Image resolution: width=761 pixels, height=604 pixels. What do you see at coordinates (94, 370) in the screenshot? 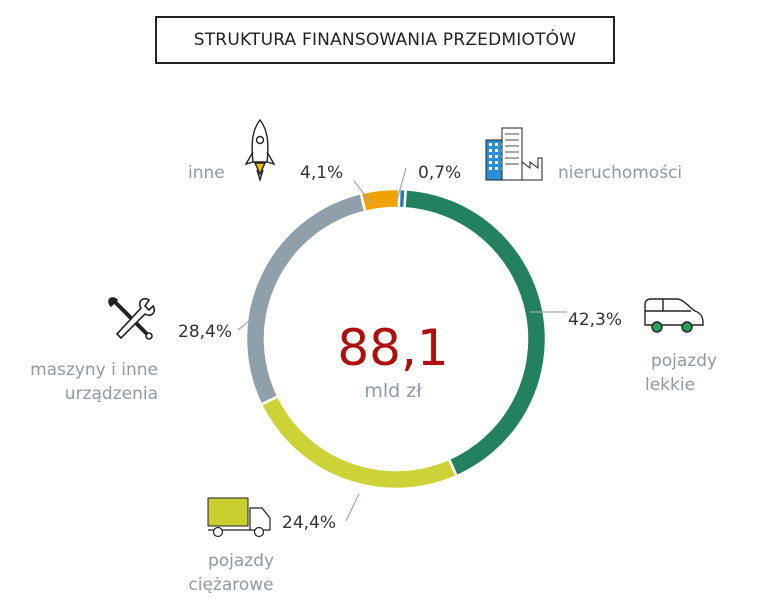
I see `category-label-maszyny-line1: maszyny i inne` at bounding box center [94, 370].